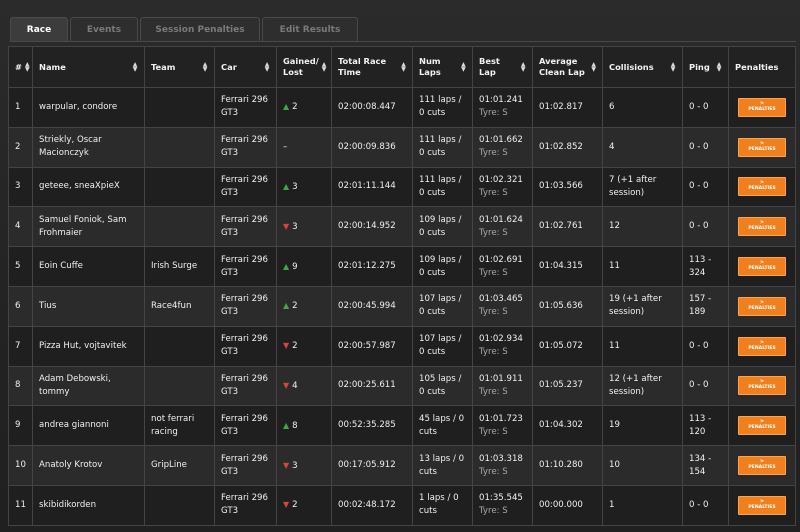 The image size is (800, 532). I want to click on best-lap-time: 01:01.662, so click(501, 140).